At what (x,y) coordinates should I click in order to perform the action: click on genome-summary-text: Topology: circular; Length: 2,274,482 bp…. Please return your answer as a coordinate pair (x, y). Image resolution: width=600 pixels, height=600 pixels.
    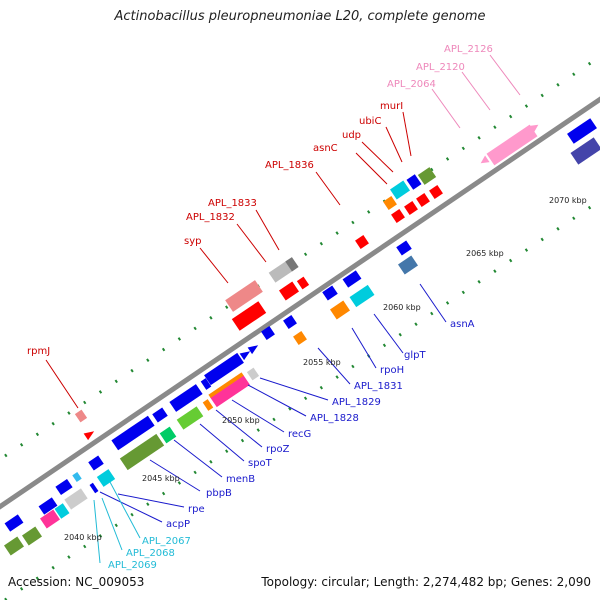
    Looking at the image, I should click on (426, 582).